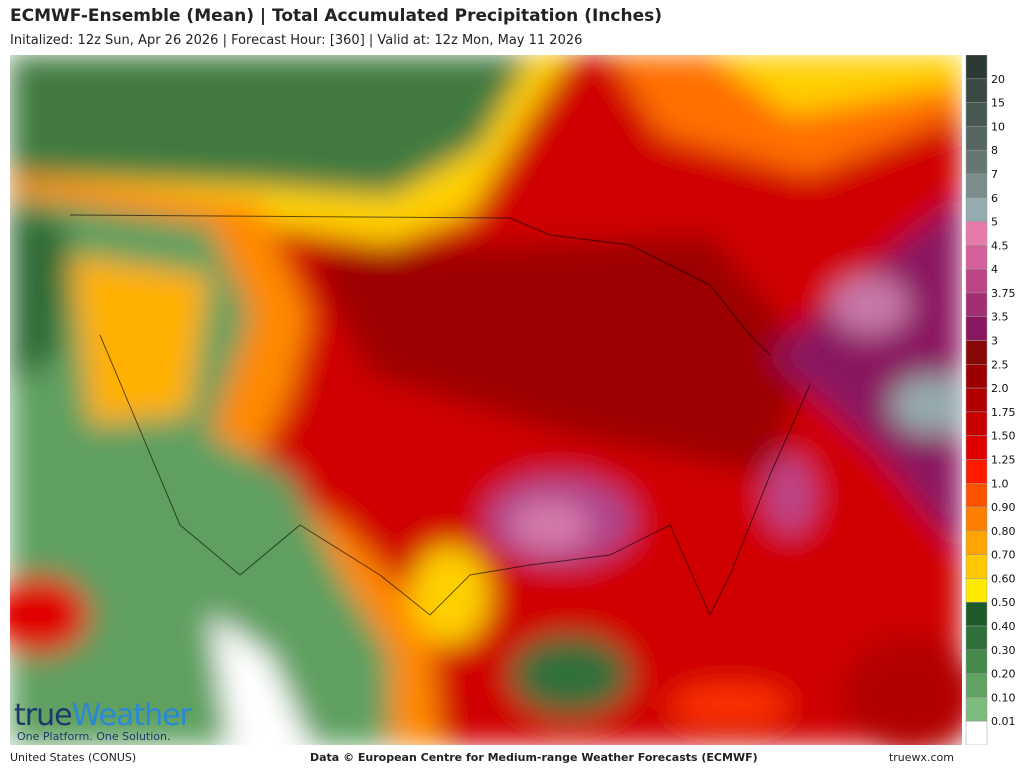 This screenshot has width=1024, height=768. Describe the element at coordinates (1000, 245) in the screenshot. I see `colorbar-label: 4.5` at that location.